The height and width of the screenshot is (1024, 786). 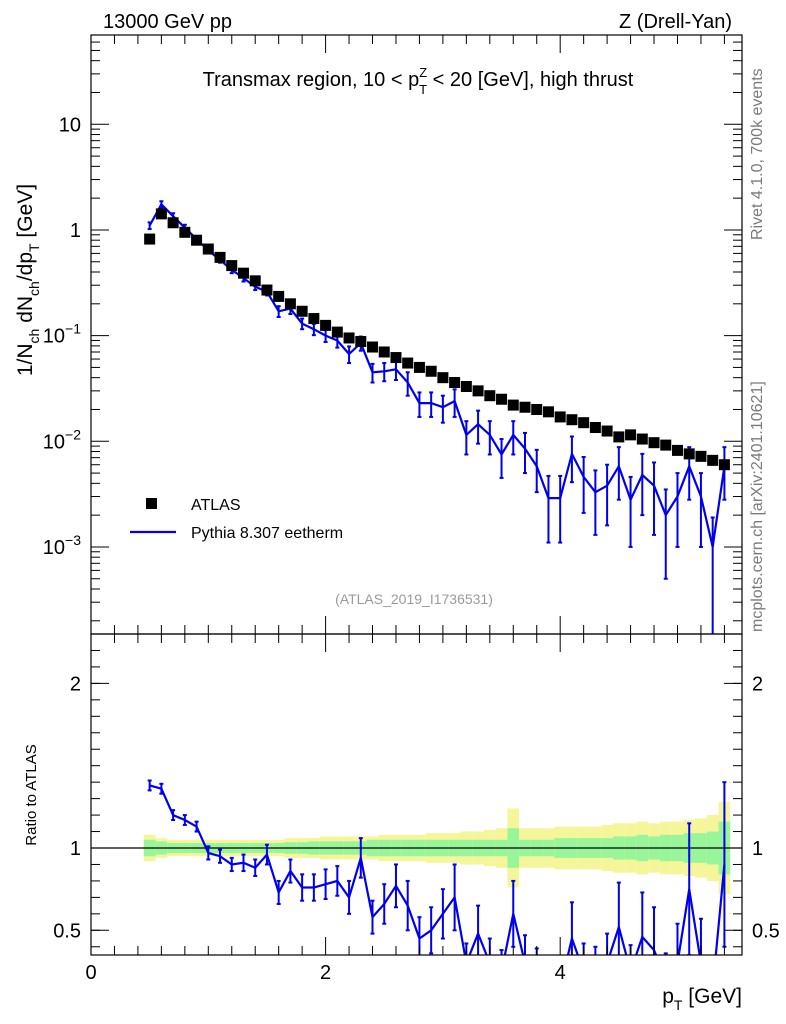 I want to click on main-ytick-label: 10⁻¹, so click(x=62, y=334).